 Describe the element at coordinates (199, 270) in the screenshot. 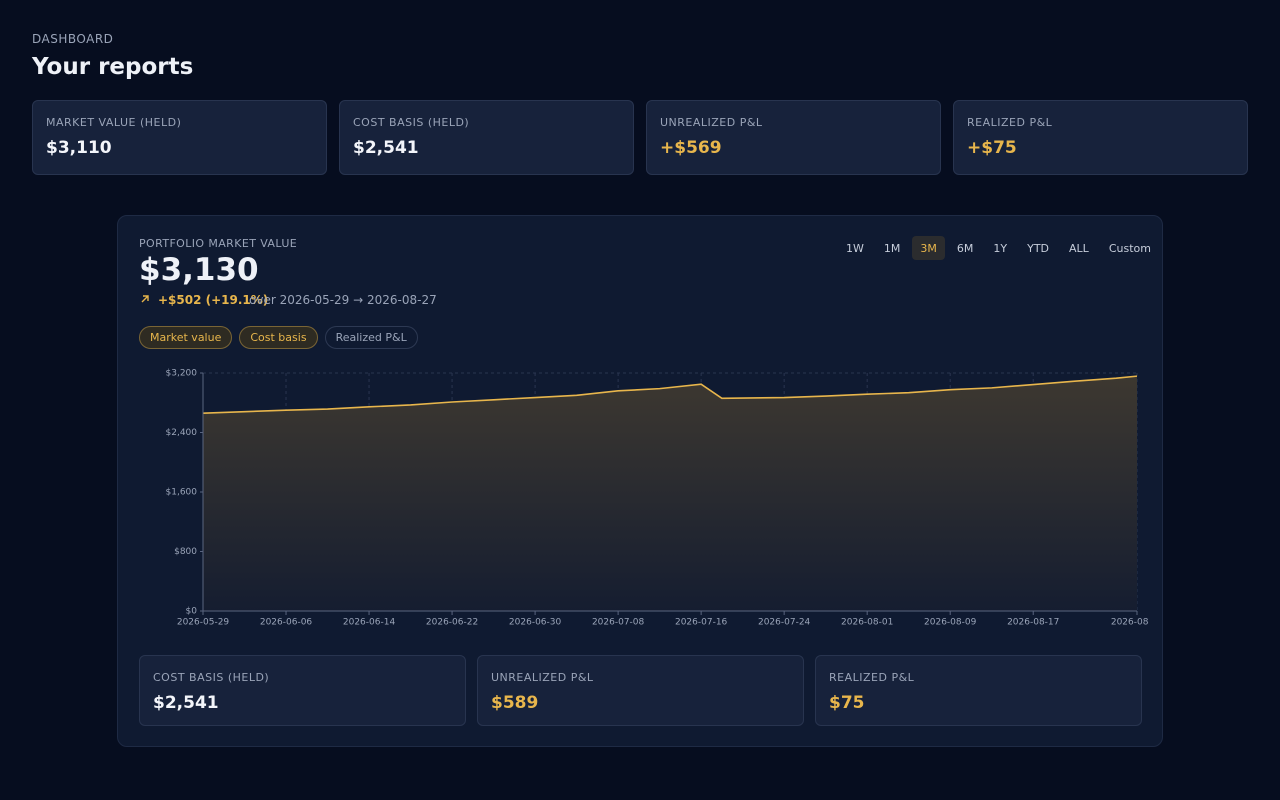

I see `portfolio-value: $3,130` at that location.